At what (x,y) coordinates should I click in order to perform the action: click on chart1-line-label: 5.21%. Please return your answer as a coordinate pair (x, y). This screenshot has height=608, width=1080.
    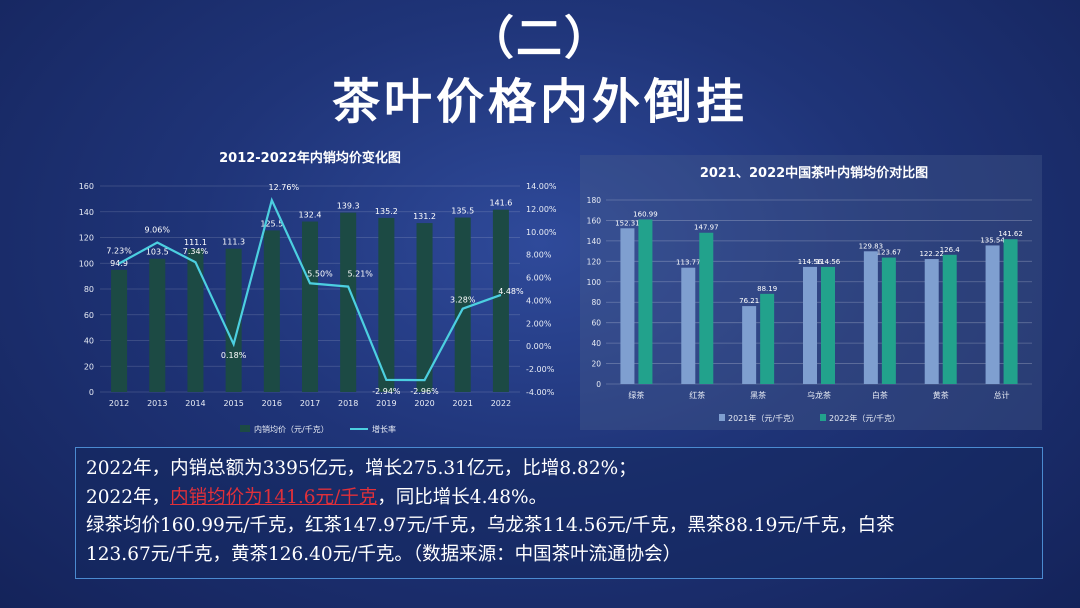
    Looking at the image, I should click on (360, 274).